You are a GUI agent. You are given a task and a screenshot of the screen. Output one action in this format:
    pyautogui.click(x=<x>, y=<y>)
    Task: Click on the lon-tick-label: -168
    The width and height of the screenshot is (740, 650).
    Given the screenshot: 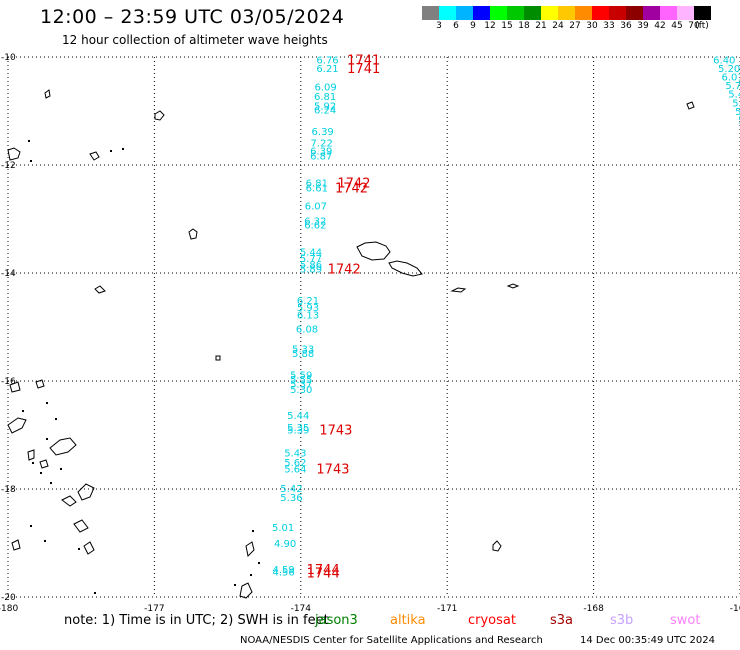 What is the action you would take?
    pyautogui.click(x=593, y=609)
    